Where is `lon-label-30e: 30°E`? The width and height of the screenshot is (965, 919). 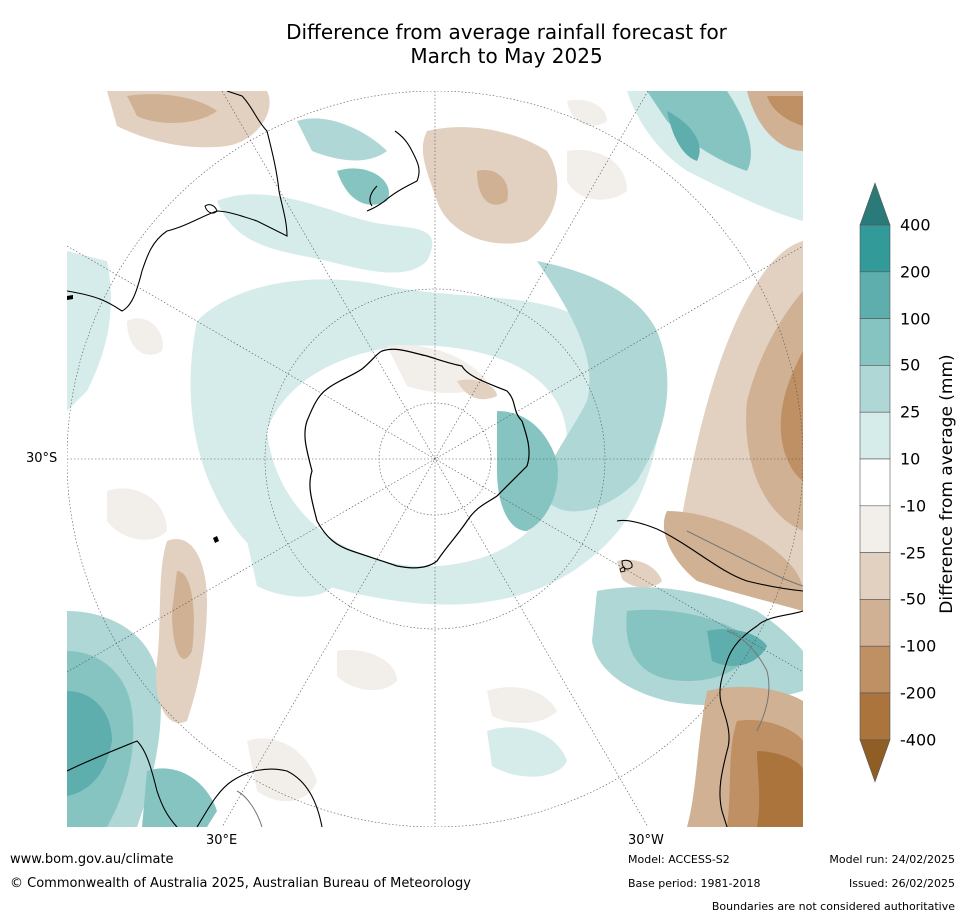
lon-label-30e: 30°E is located at coordinates (222, 840).